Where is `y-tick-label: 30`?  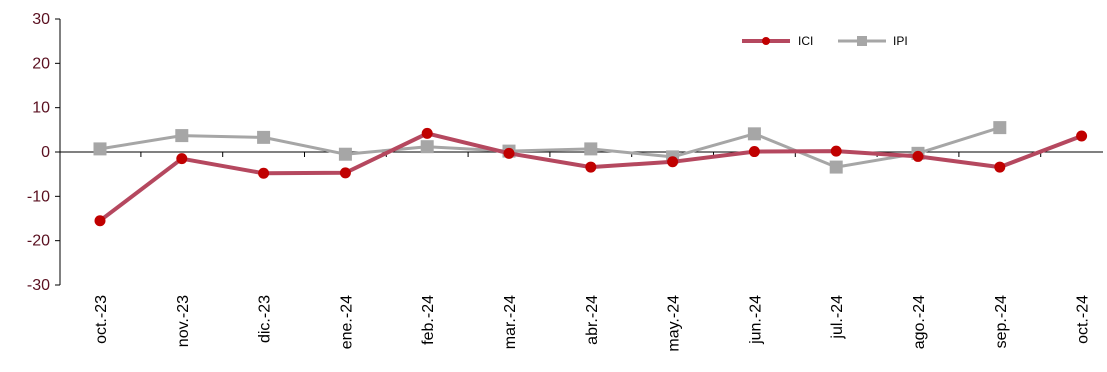
y-tick-label: 30 is located at coordinates (41, 19).